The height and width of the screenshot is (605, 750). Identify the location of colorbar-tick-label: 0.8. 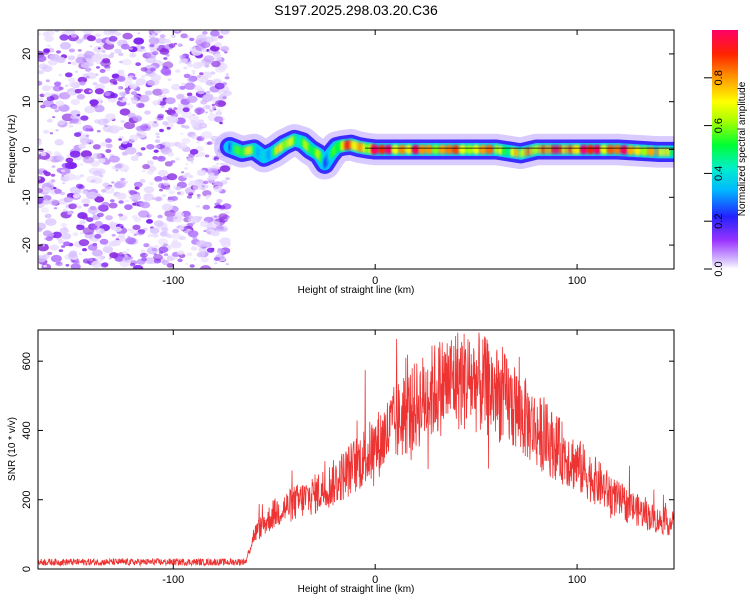
(719, 77).